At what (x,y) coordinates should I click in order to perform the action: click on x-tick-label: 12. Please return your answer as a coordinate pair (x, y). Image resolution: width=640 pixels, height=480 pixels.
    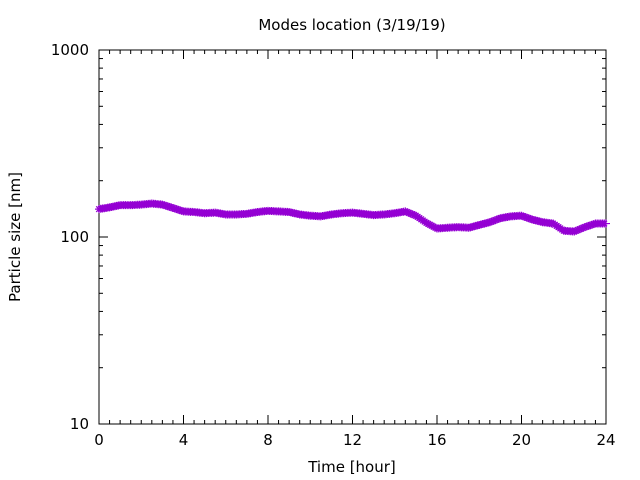
    Looking at the image, I should click on (352, 440).